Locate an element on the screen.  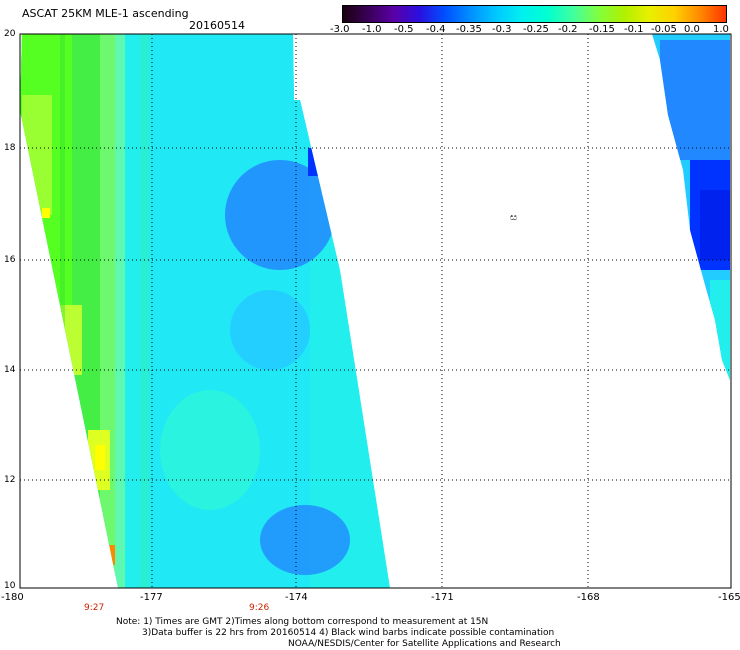
lat-label-12: 12 is located at coordinates (10, 480).